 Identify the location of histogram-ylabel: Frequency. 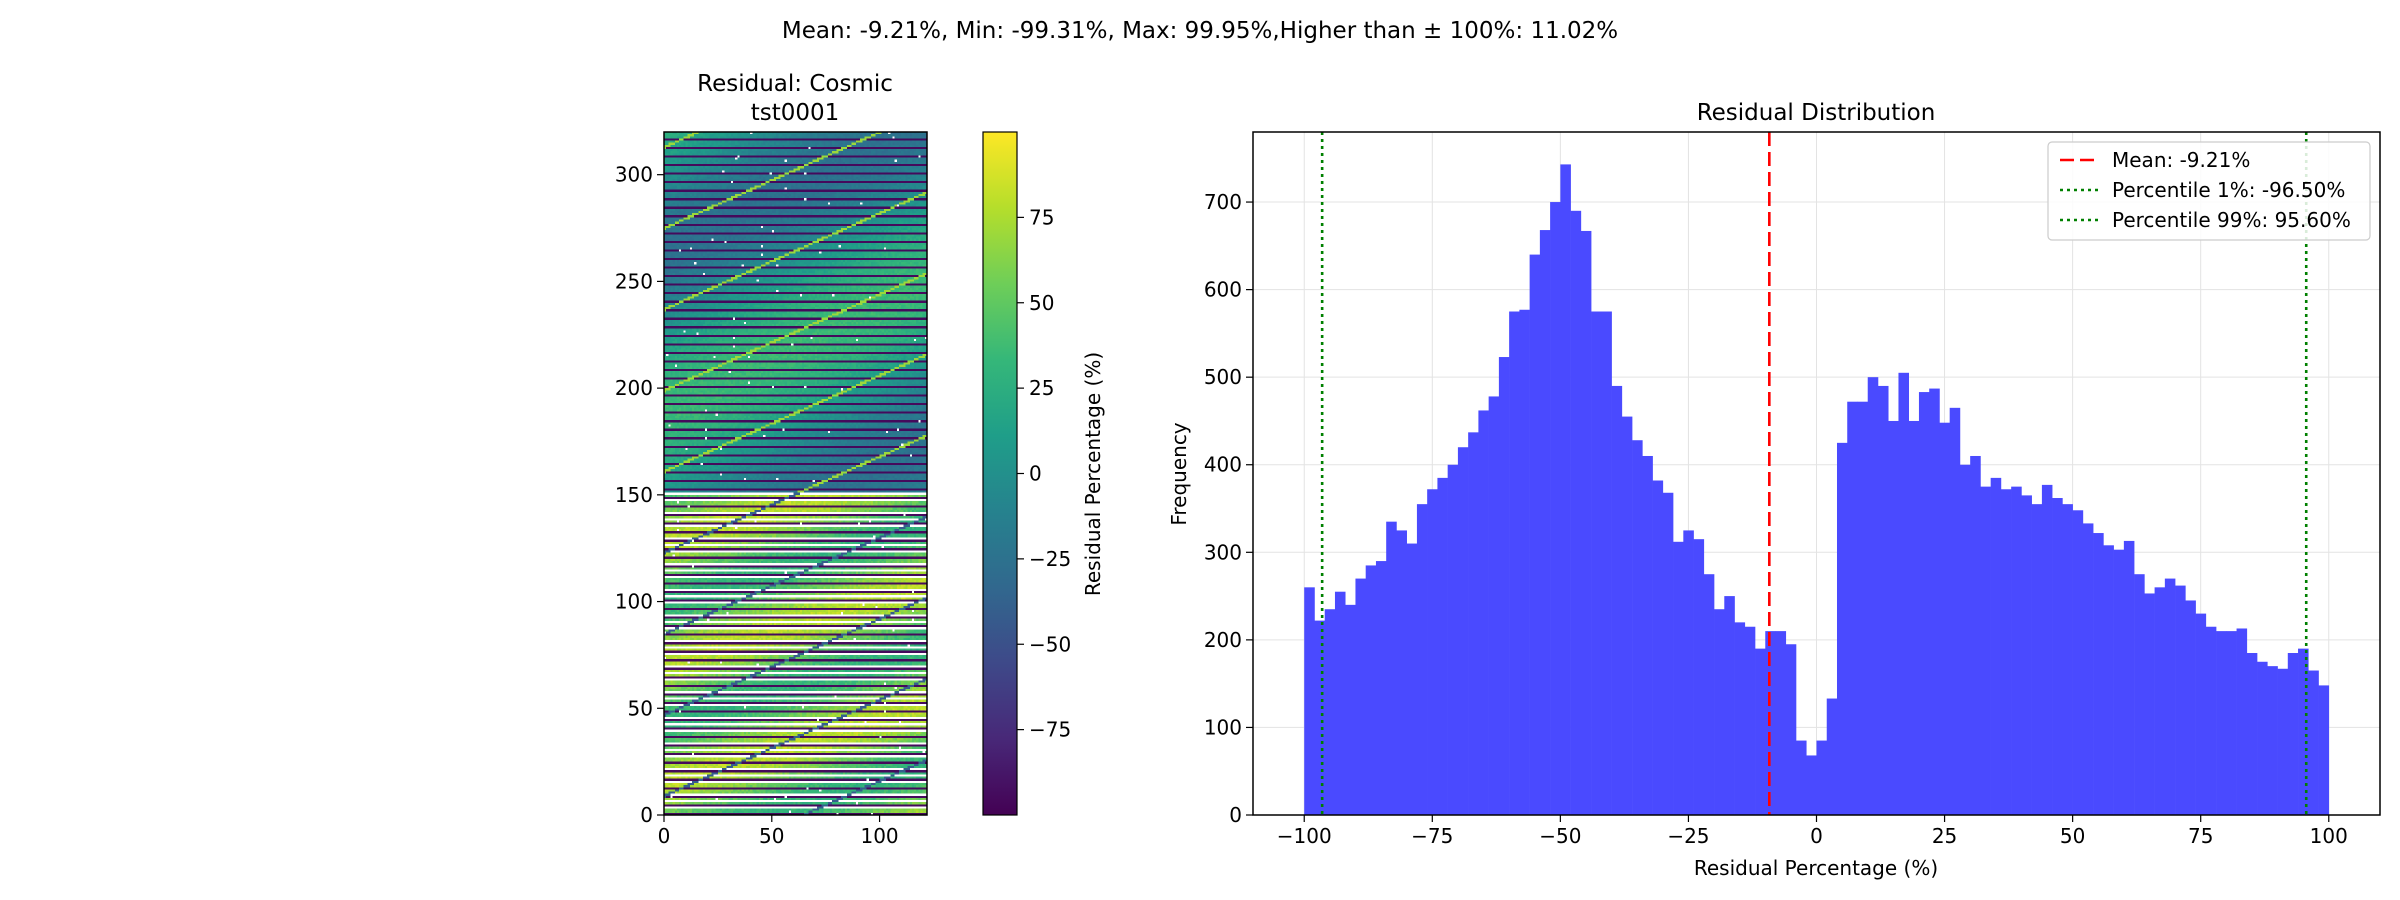
(1179, 473).